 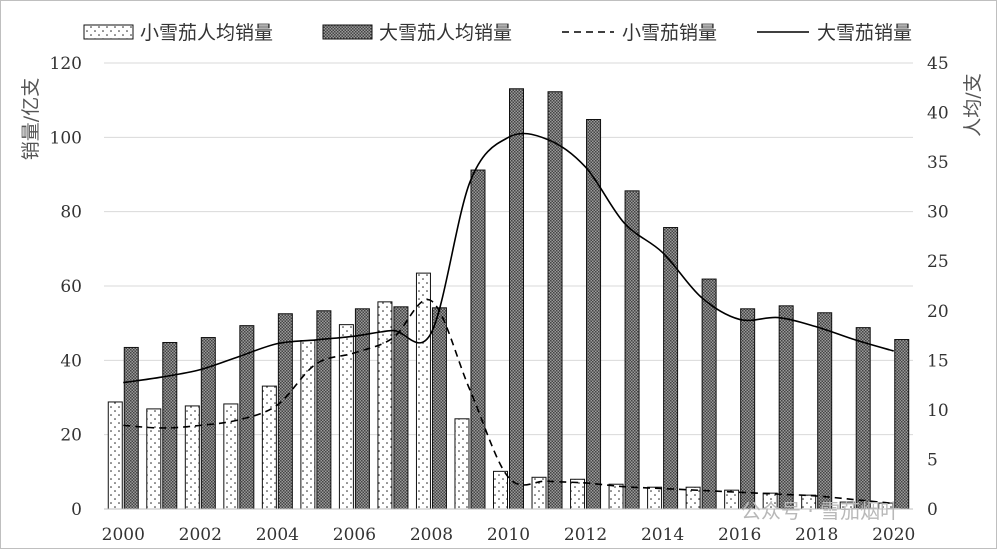 I want to click on x-tick-label: 2008, so click(x=431, y=535).